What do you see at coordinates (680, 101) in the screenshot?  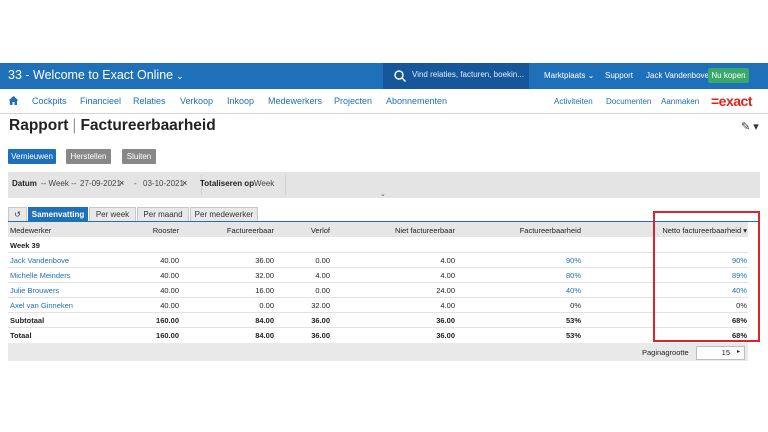 I see `nav-item-aanmaken: Aanmaken` at bounding box center [680, 101].